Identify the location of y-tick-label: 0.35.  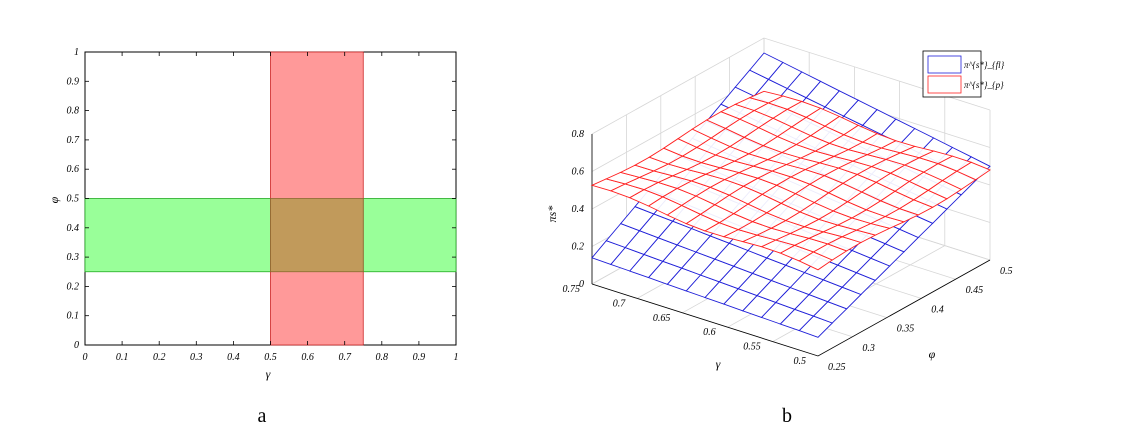
(906, 329).